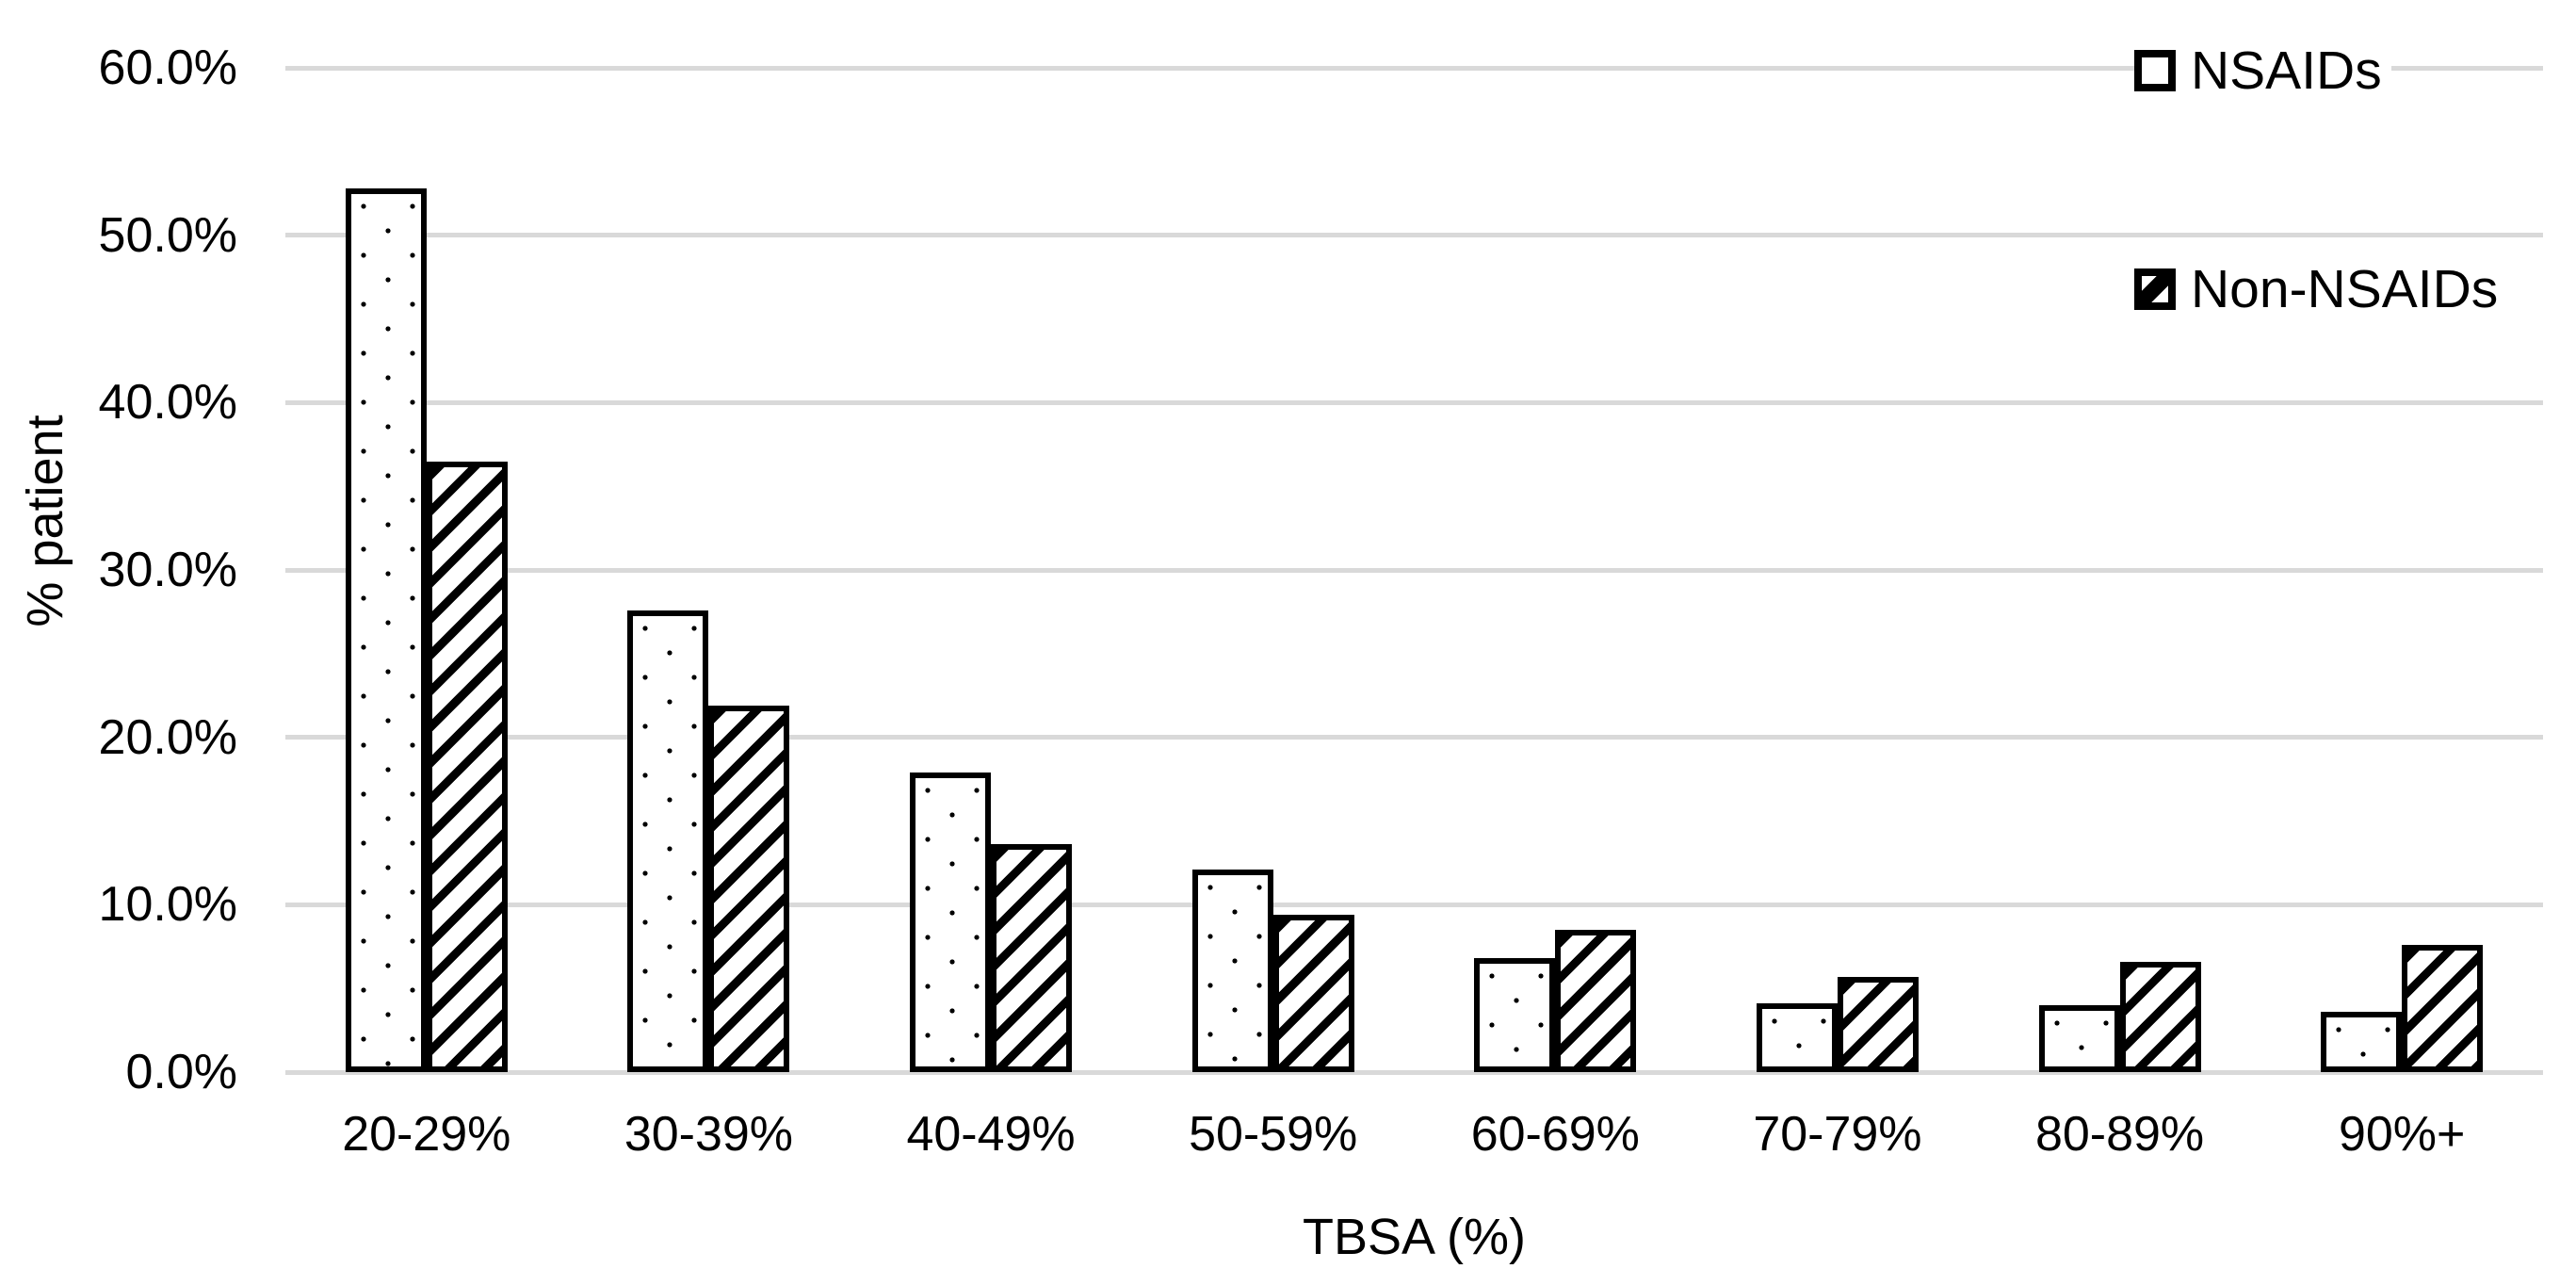 The height and width of the screenshot is (1285, 2576). I want to click on y-axis-tick-label: 50.0%, so click(167, 235).